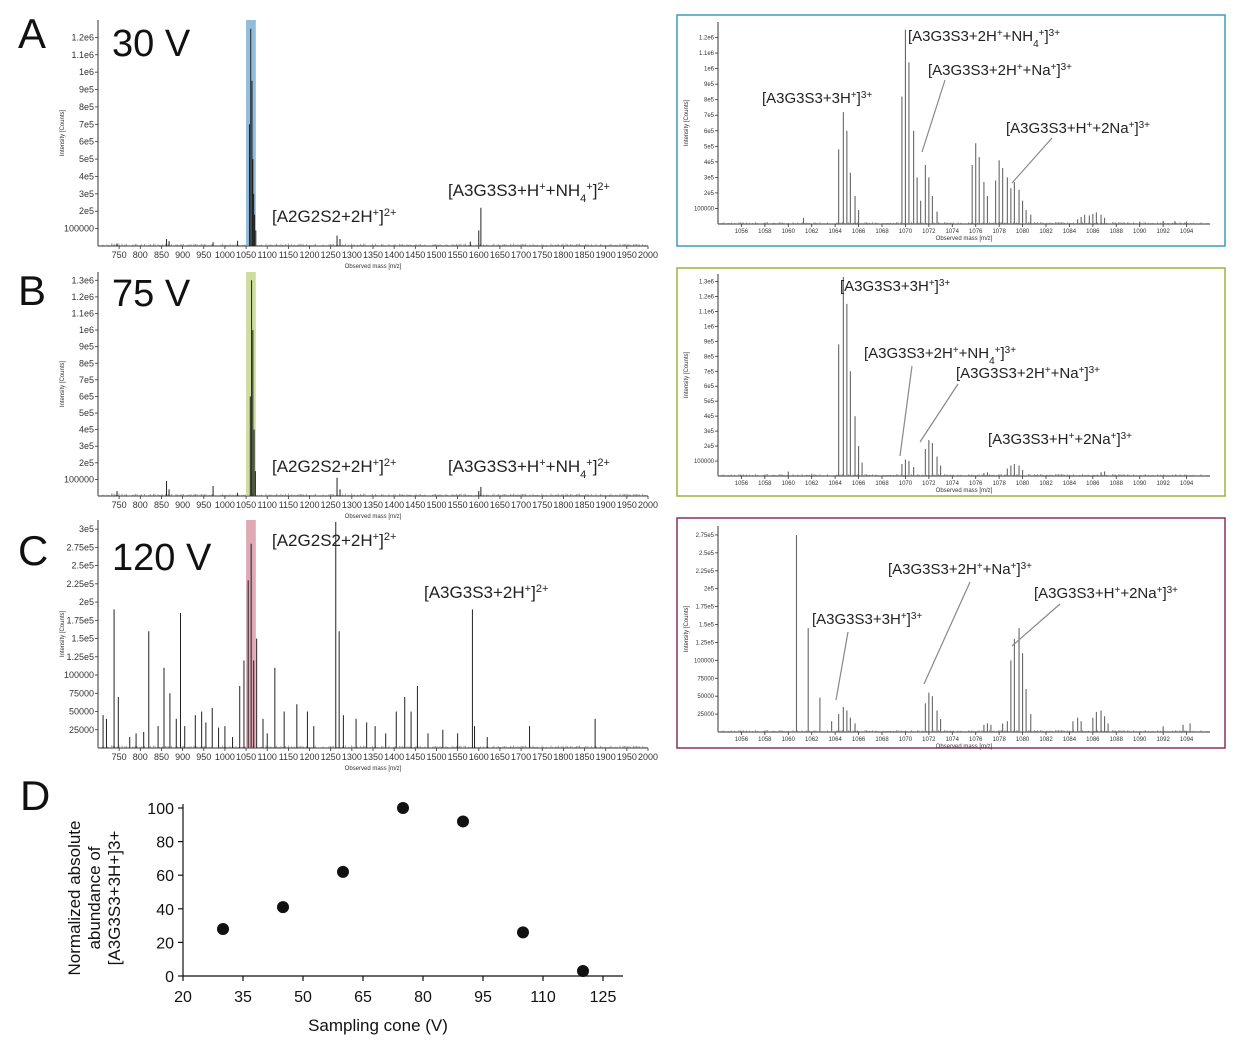 The image size is (1240, 1043). Describe the element at coordinates (246, 255) in the screenshot. I see `panel-a-overview-x-tick-label: 1050` at that location.